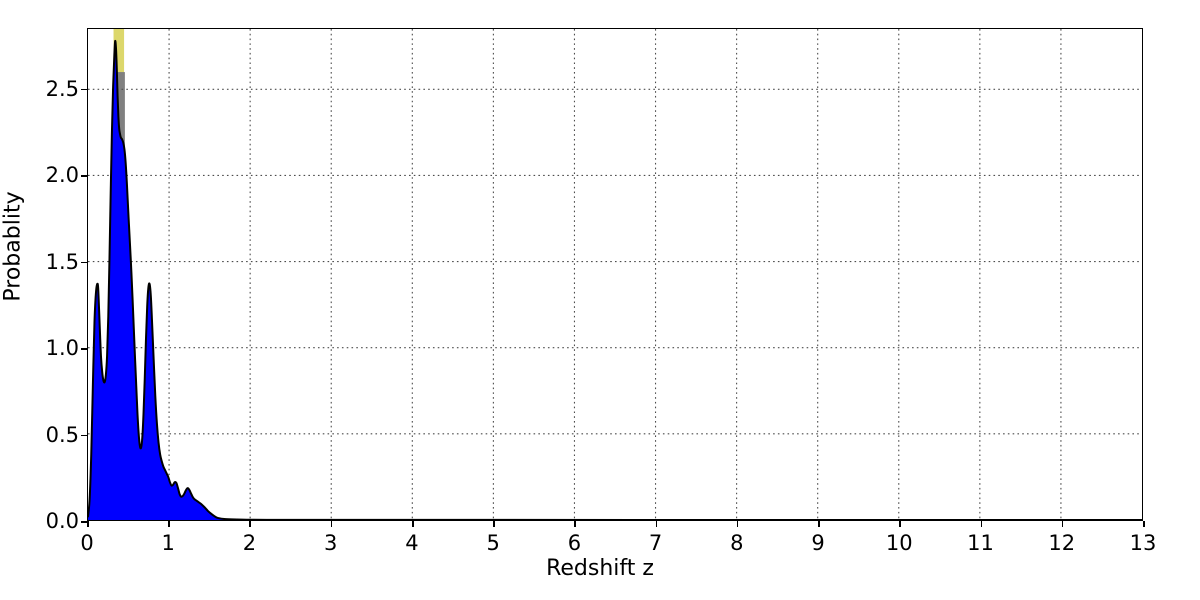  Describe the element at coordinates (62, 88) in the screenshot. I see `y-axis-tick-label: 2.5` at that location.